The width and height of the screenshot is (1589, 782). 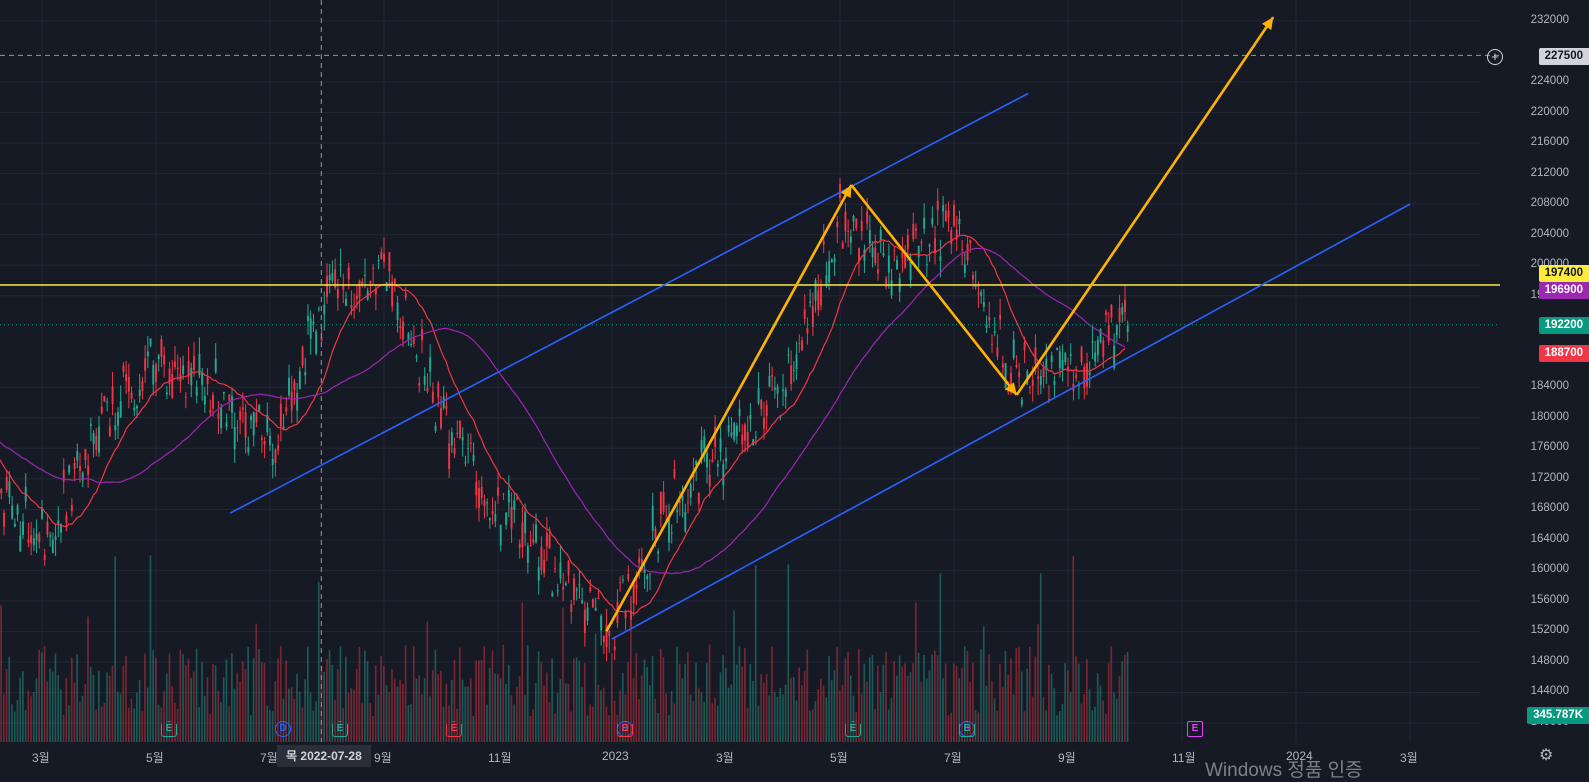 What do you see at coordinates (1549, 508) in the screenshot?
I see `y-tick-label: 168000` at bounding box center [1549, 508].